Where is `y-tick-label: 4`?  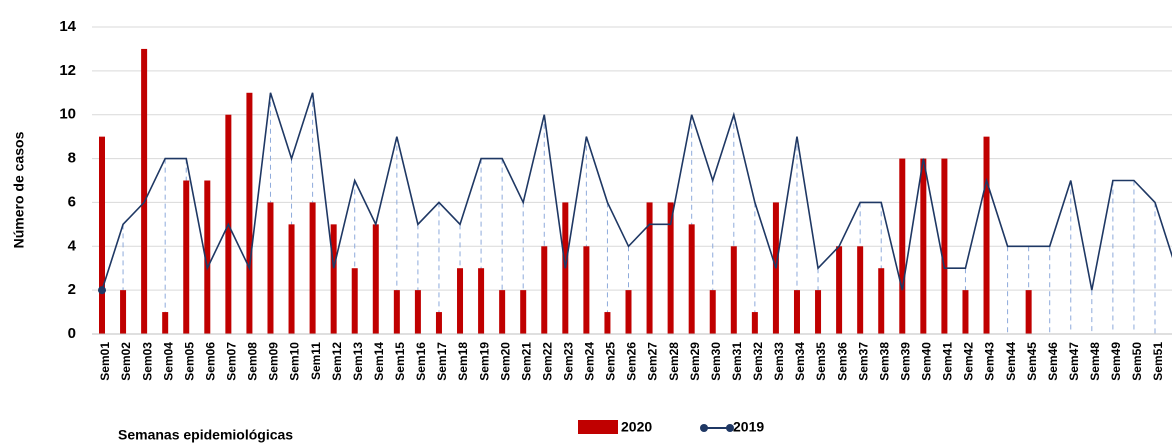 y-tick-label: 4 is located at coordinates (72, 245).